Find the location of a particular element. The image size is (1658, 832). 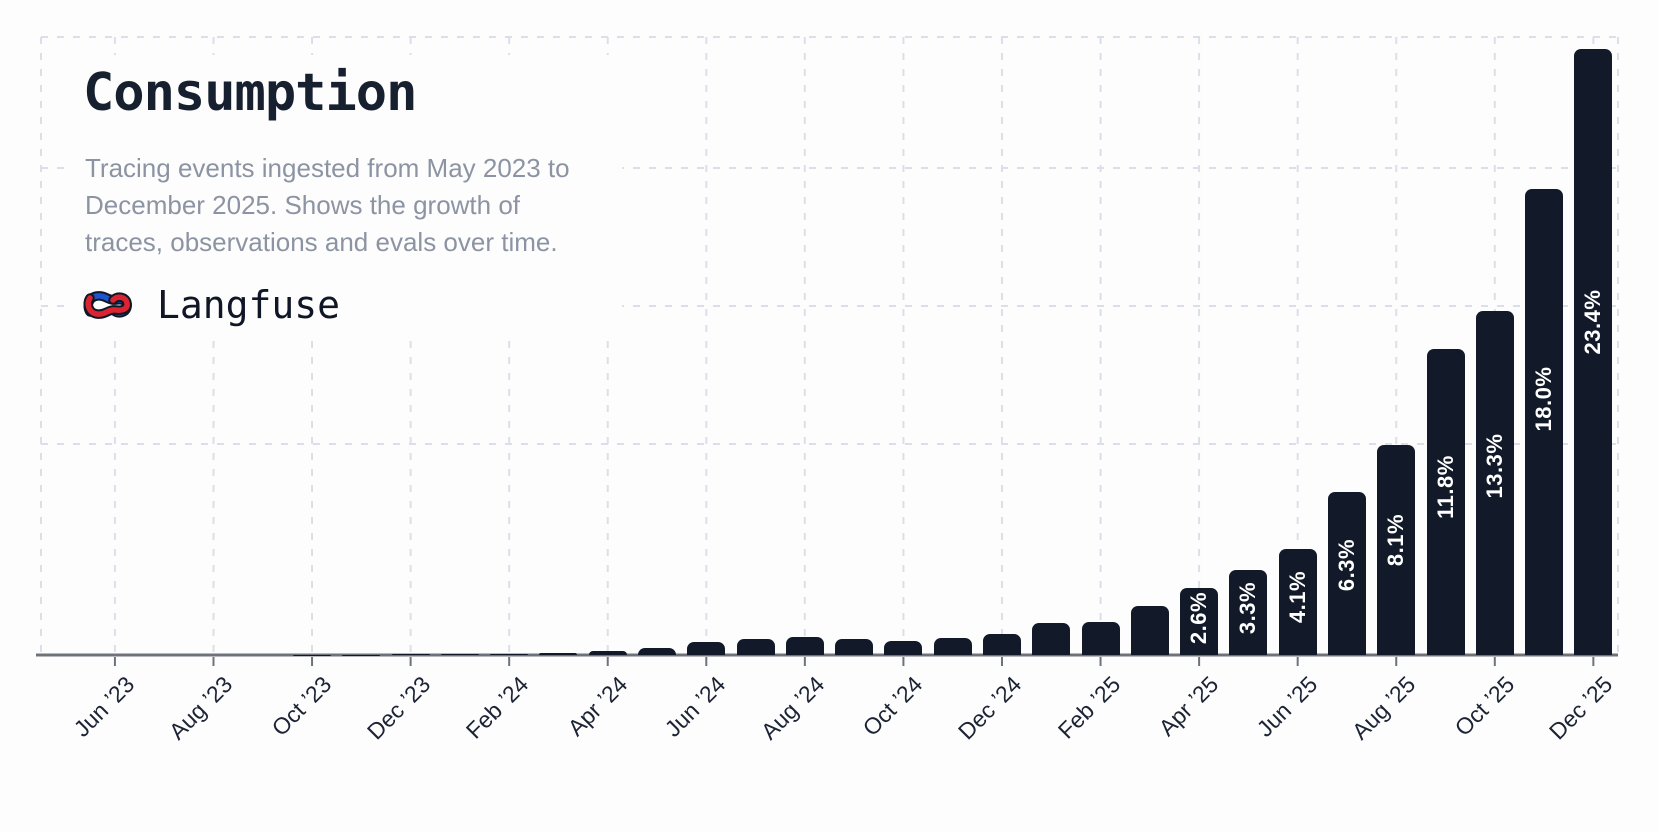

brand-row: Langfuse is located at coordinates (211, 305).